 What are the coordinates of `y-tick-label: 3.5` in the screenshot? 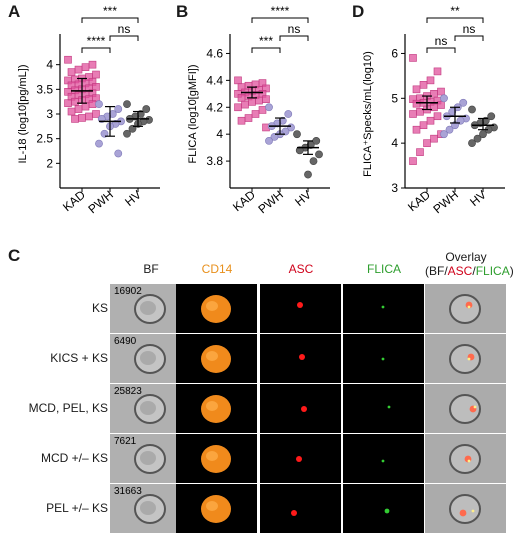 It's located at (44, 89).